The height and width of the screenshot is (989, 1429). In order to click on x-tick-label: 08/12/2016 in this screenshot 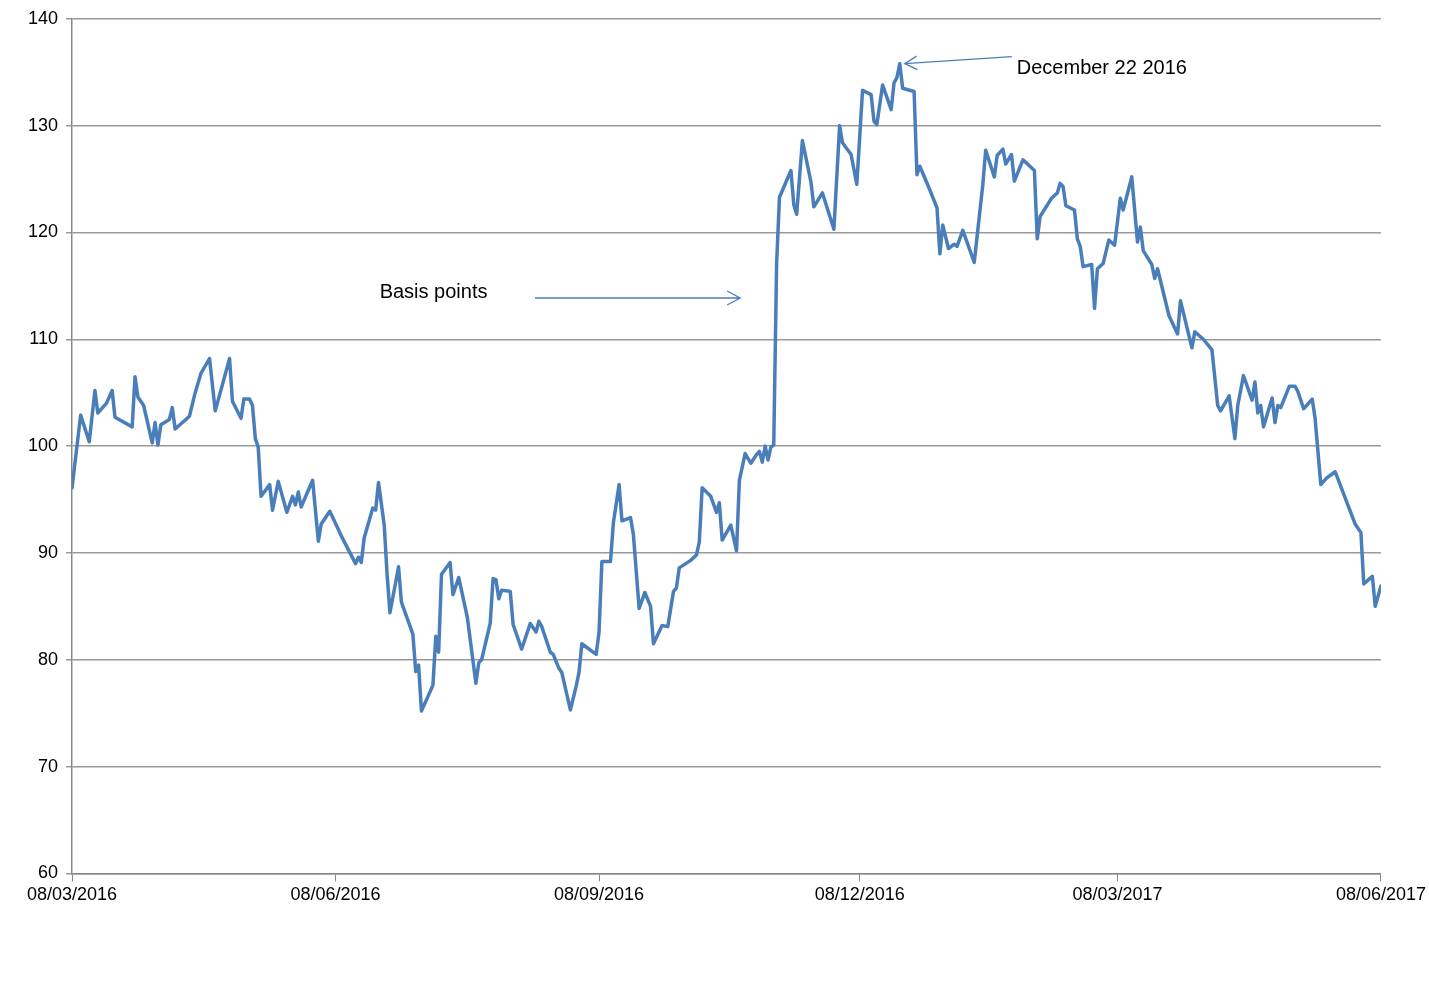, I will do `click(859, 894)`.